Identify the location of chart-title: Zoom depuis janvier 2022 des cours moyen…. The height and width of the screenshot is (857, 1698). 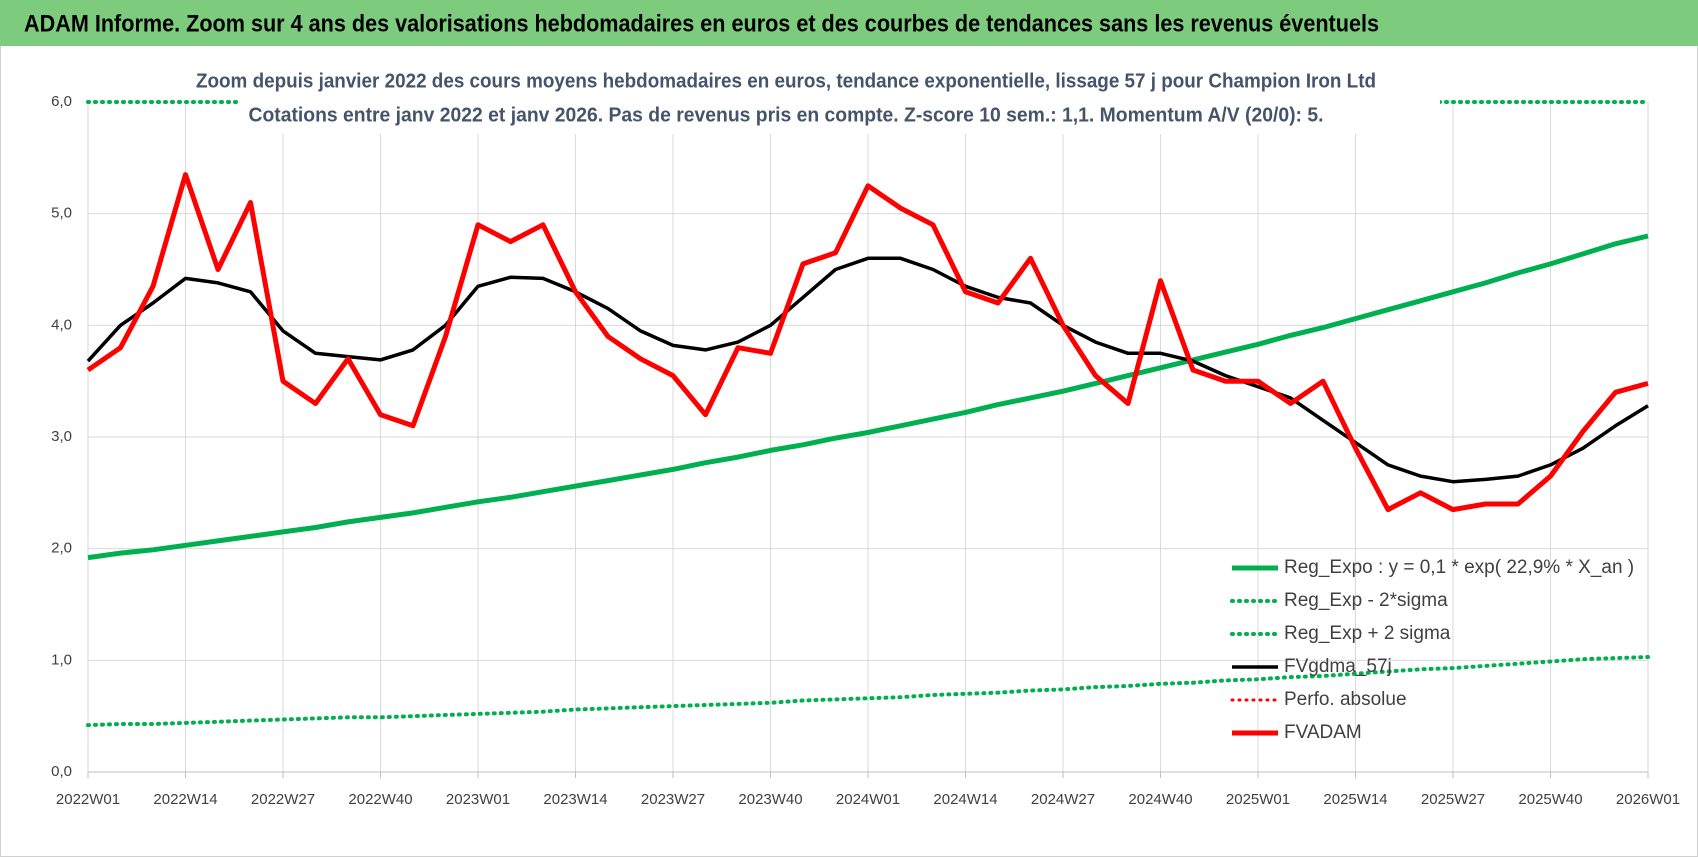
(786, 81).